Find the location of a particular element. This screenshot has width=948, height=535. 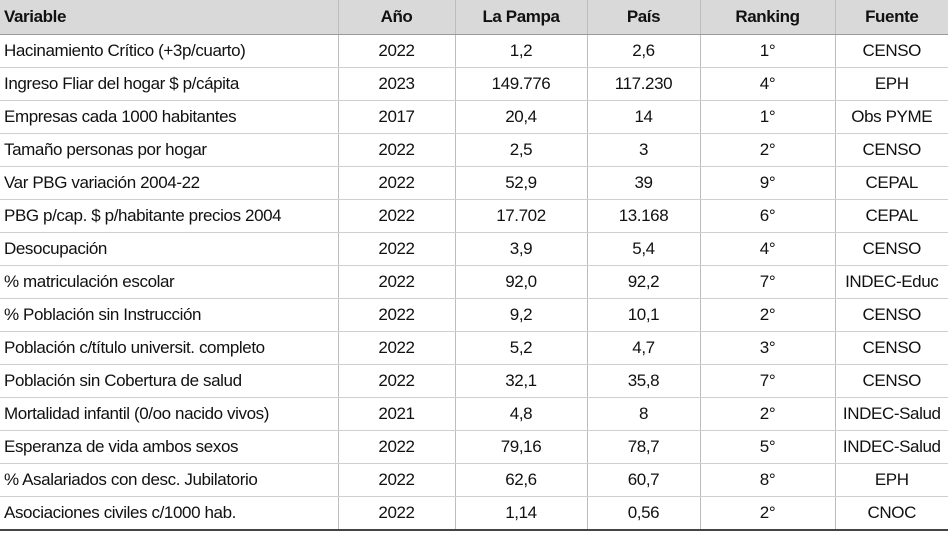

table-cell: 17.702 is located at coordinates (520, 216).